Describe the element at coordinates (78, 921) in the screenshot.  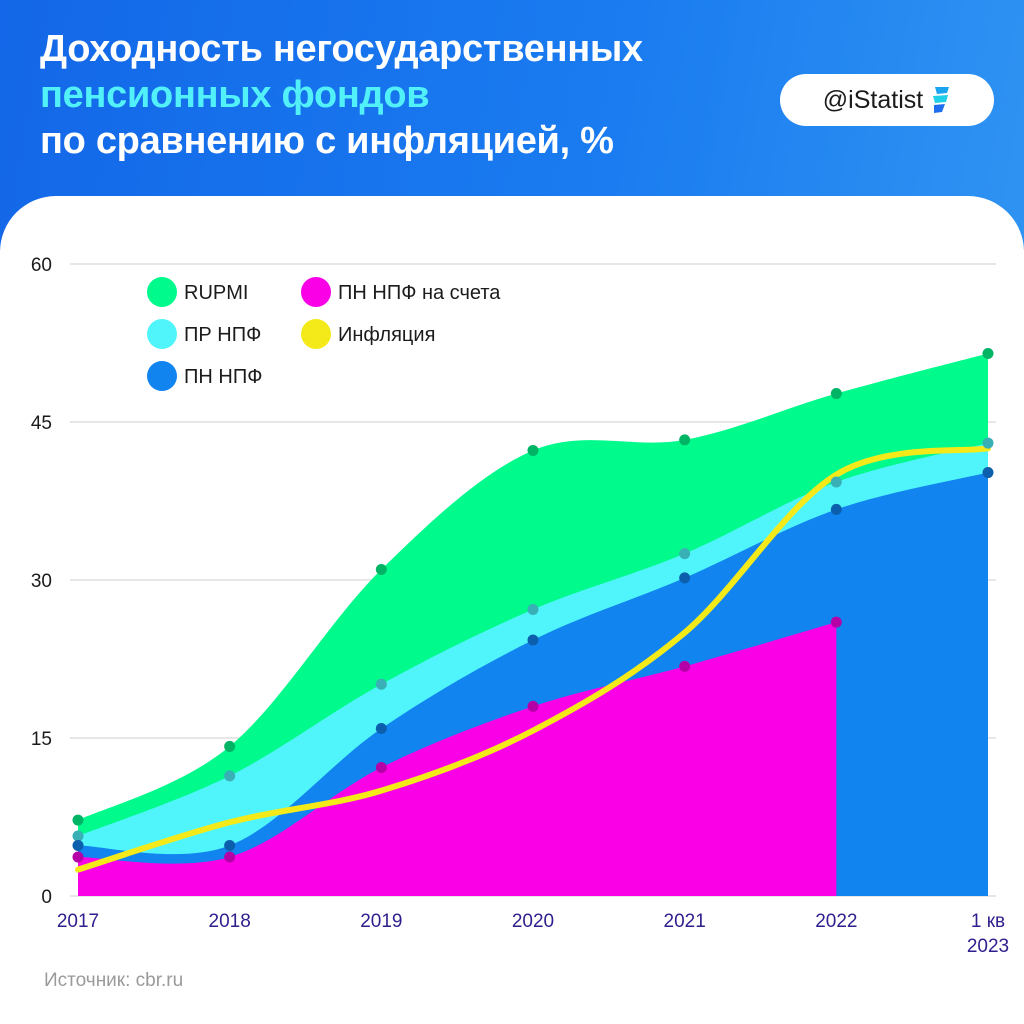
I see `x-tick-label: 2017` at that location.